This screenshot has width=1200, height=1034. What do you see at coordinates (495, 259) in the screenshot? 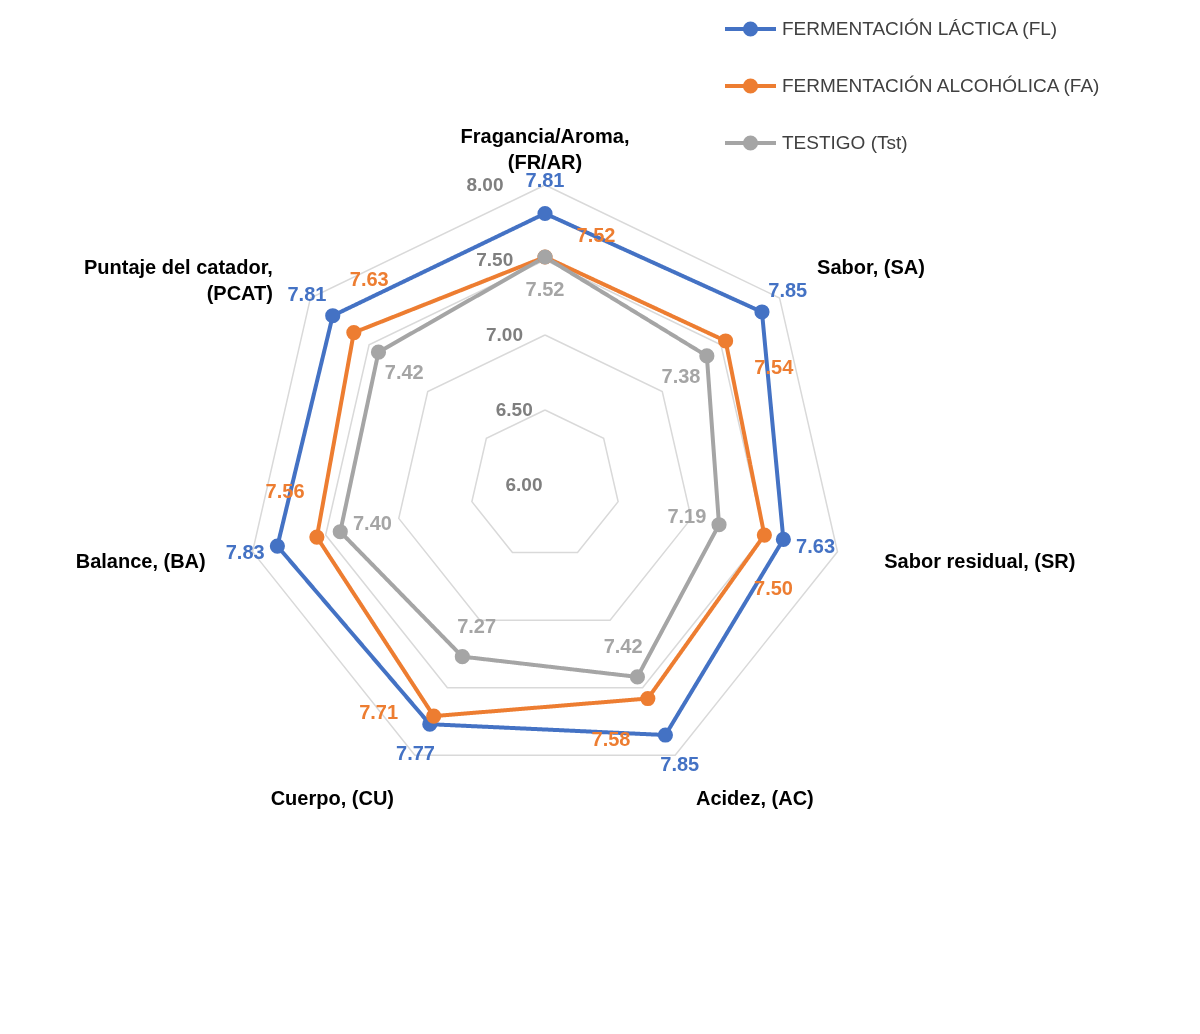
I see `y-tick-label: 7.50` at bounding box center [495, 259].